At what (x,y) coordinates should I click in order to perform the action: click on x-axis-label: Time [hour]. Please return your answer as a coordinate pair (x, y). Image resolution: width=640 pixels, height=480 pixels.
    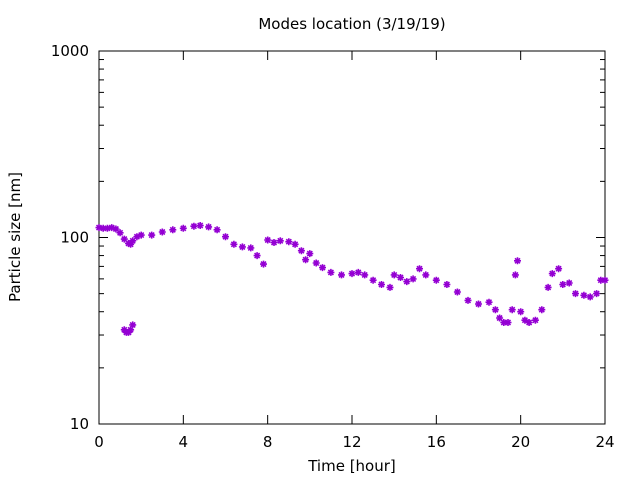
    Looking at the image, I should click on (351, 466).